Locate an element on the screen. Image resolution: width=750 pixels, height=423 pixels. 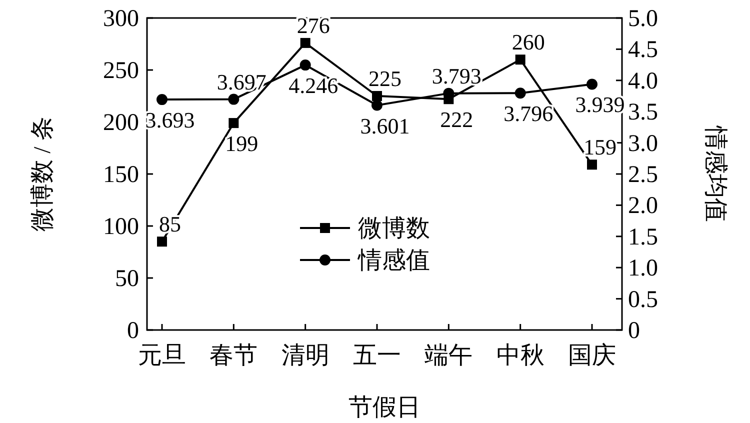
x-tick-label: 元旦 is located at coordinates (162, 356).